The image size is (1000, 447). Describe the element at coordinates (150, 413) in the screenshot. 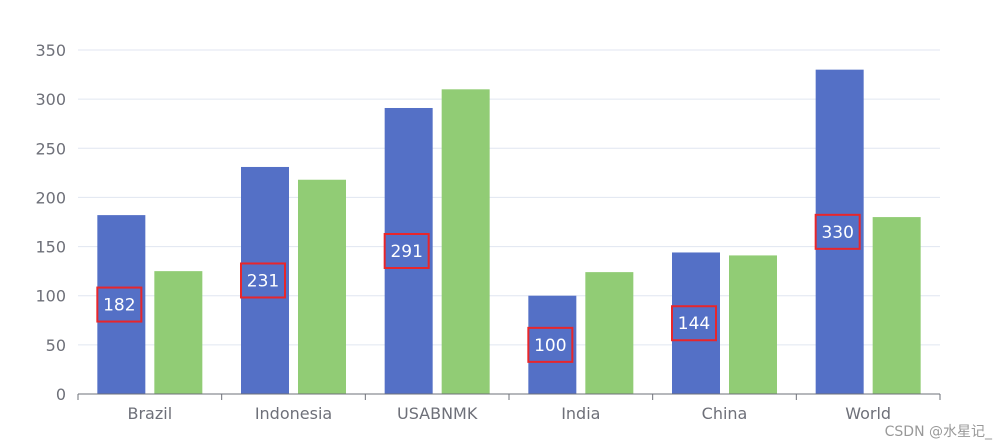

I see `x-category-label: Brazil` at that location.